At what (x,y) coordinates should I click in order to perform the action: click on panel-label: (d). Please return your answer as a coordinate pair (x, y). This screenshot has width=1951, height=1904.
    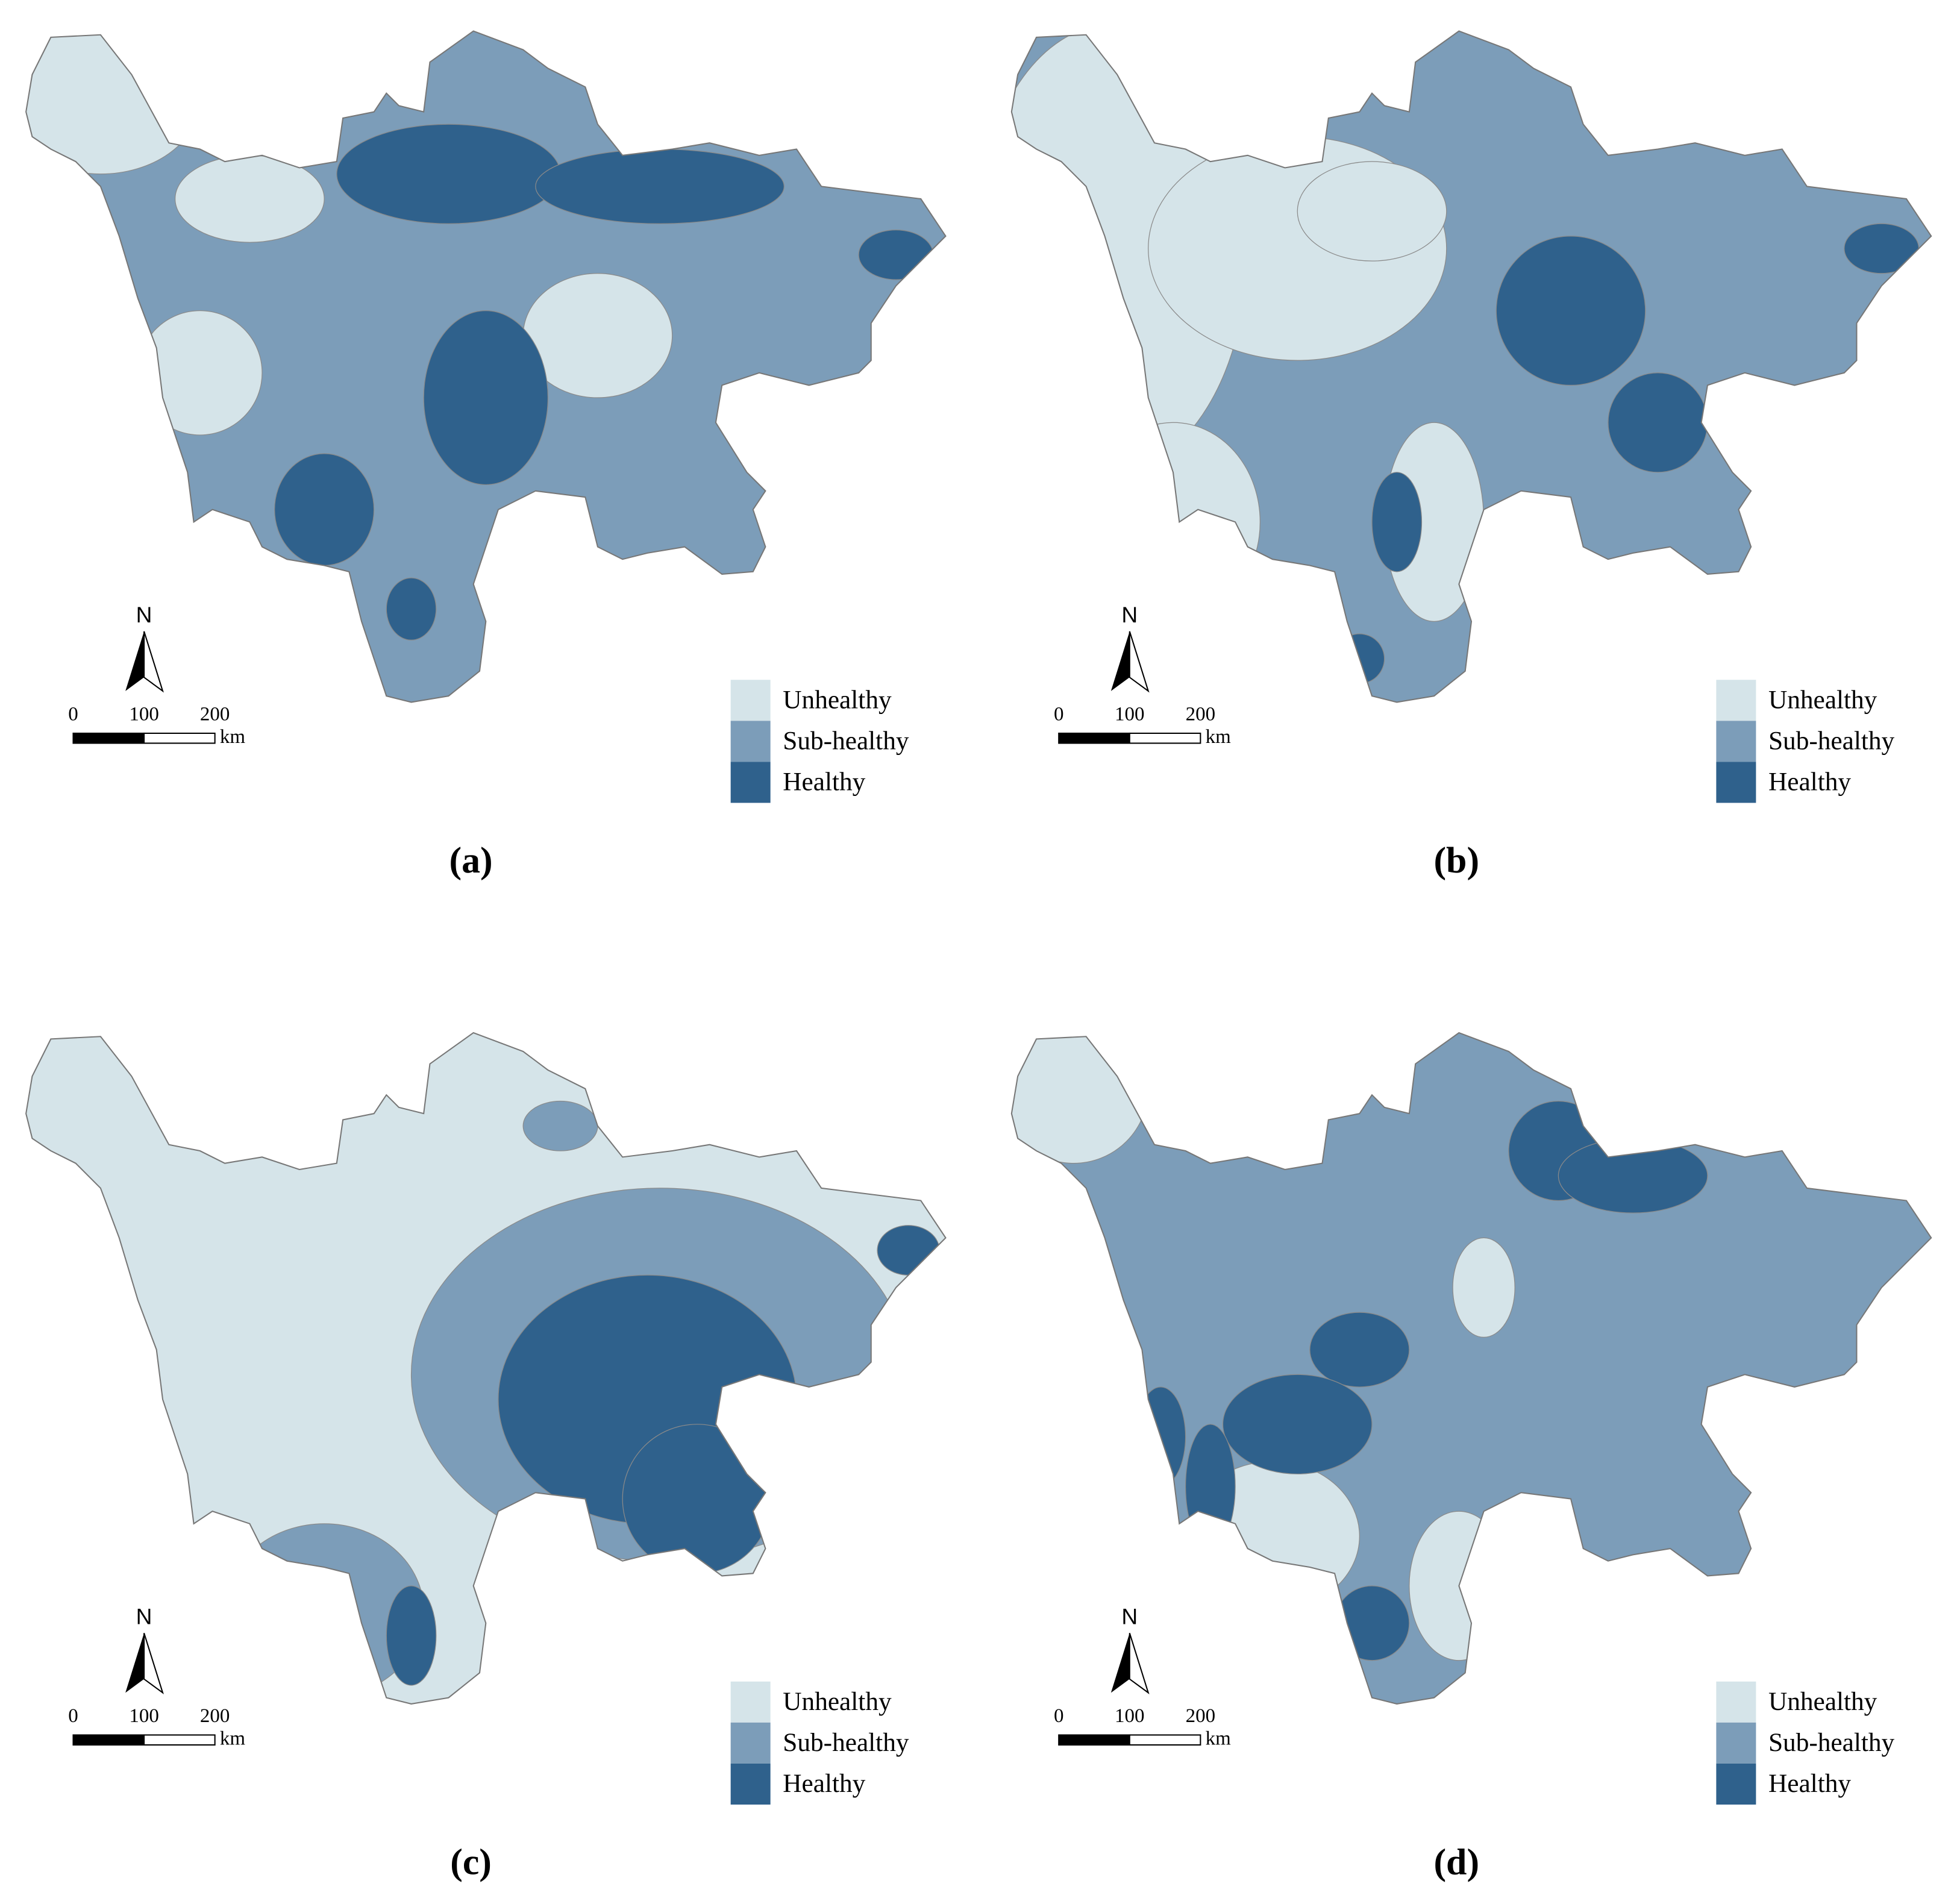
    Looking at the image, I should click on (1456, 1861).